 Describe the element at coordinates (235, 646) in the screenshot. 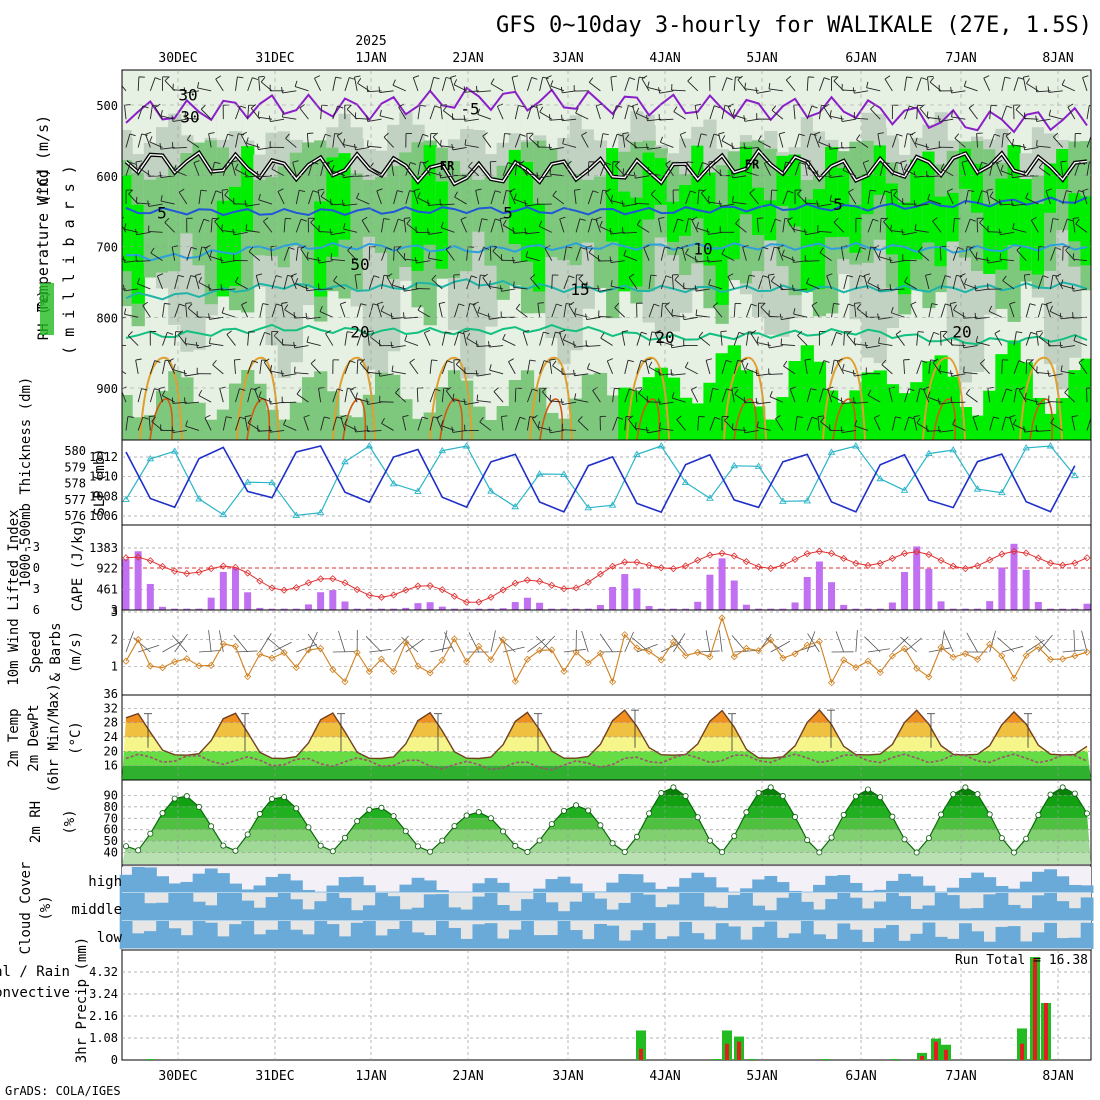

I see `wind-speed-point` at that location.